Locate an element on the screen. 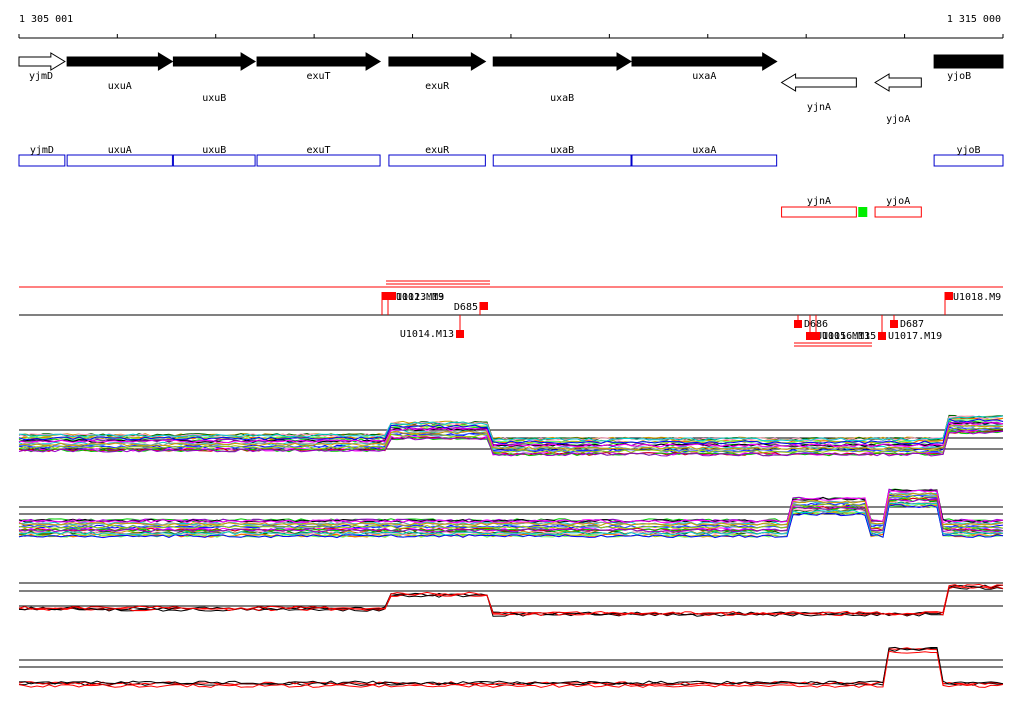 The height and width of the screenshot is (714, 1024). gene-box-label: uxaA is located at coordinates (704, 150).